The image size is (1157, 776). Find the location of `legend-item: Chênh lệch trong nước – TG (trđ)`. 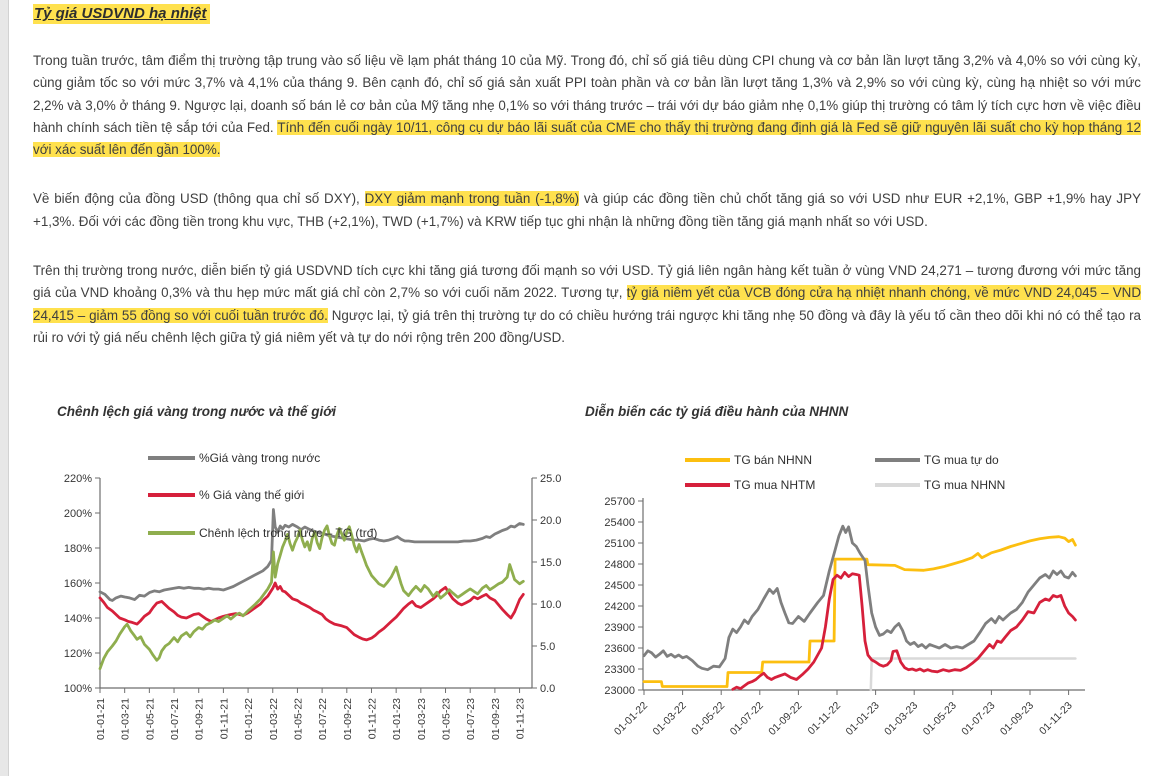

legend-item: Chênh lệch trong nước – TG (trđ) is located at coordinates (262, 533).